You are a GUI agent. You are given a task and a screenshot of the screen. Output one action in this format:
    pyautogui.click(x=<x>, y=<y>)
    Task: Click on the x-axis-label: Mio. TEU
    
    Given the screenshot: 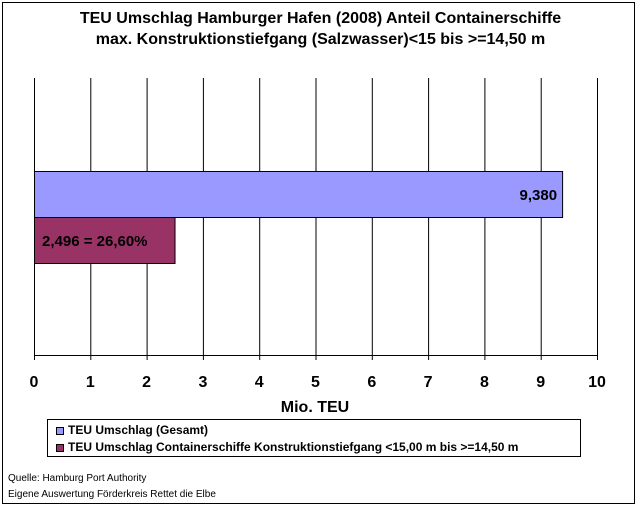 What is the action you would take?
    pyautogui.click(x=315, y=407)
    